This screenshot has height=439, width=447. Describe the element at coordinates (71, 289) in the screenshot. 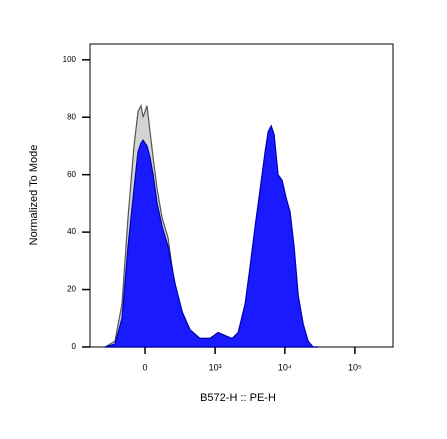

I see `y-tick-label: 20` at that location.